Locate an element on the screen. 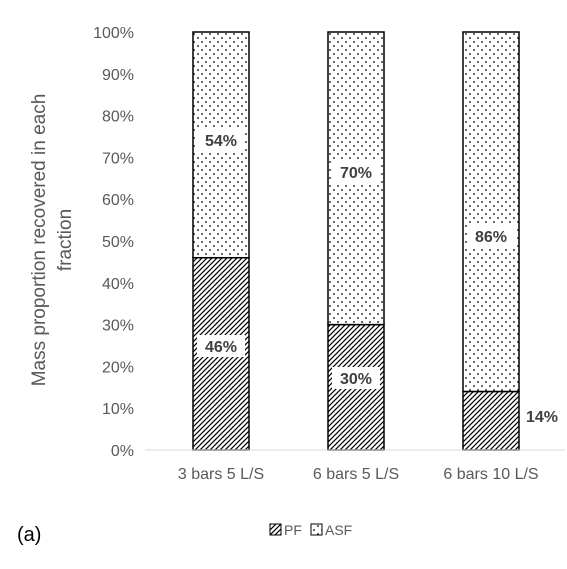 The height and width of the screenshot is (569, 567). legend-swatch-asf is located at coordinates (316, 529).